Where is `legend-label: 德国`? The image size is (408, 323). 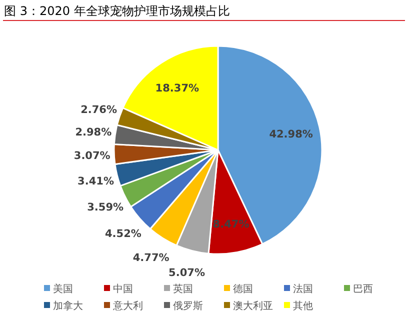 legend-label: 德国 is located at coordinates (243, 289).